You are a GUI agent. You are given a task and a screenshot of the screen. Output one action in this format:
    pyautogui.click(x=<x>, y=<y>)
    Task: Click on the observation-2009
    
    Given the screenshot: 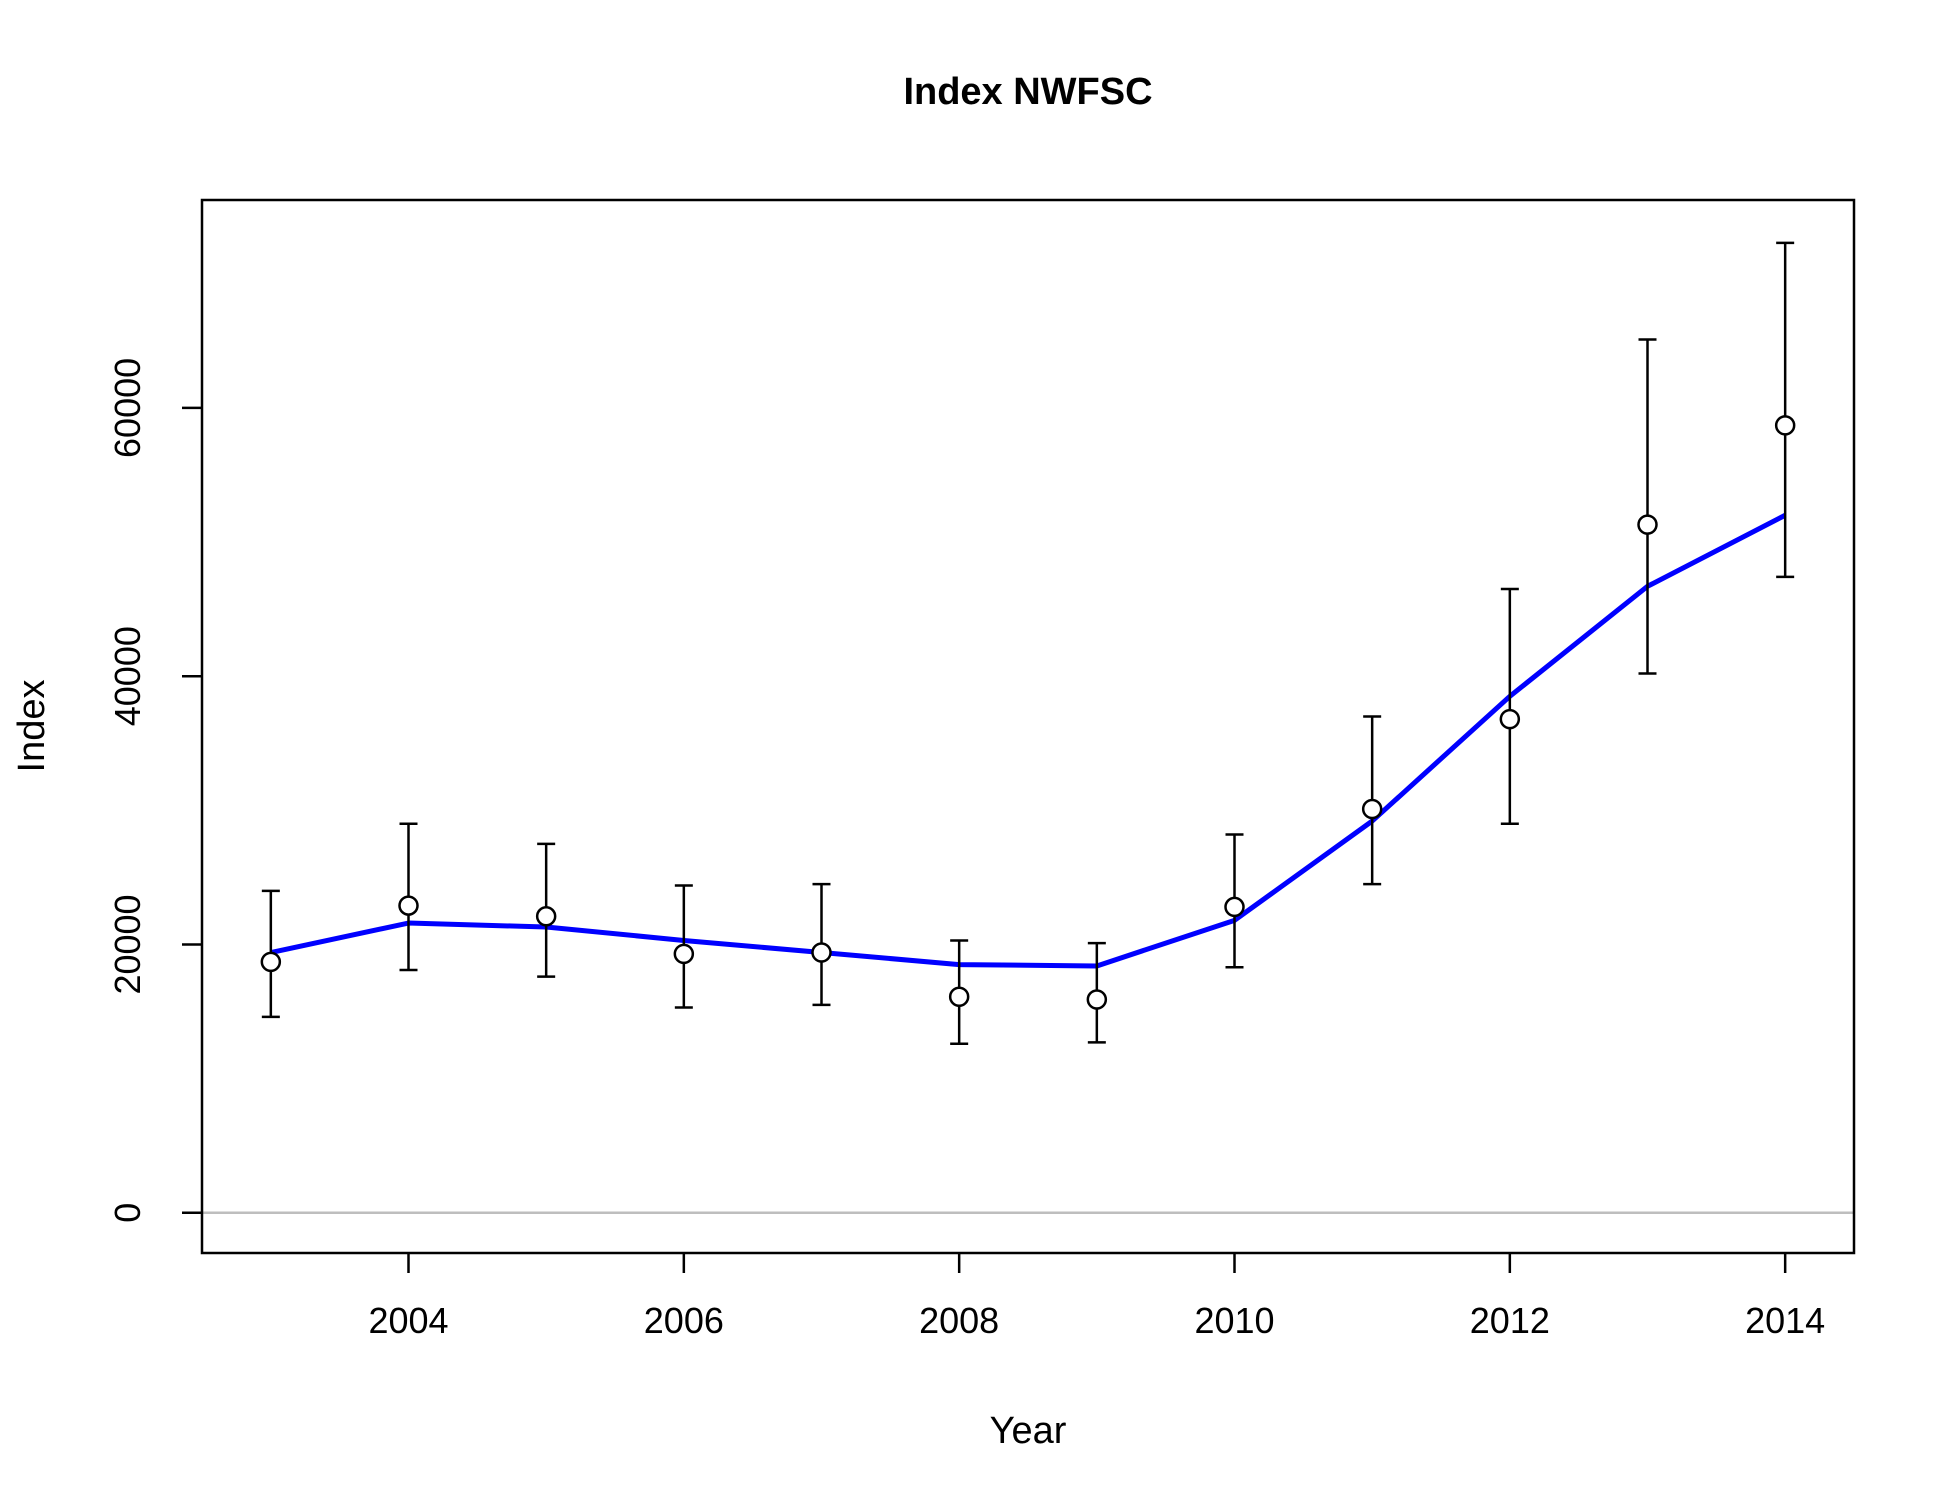 What is the action you would take?
    pyautogui.click(x=1097, y=992)
    